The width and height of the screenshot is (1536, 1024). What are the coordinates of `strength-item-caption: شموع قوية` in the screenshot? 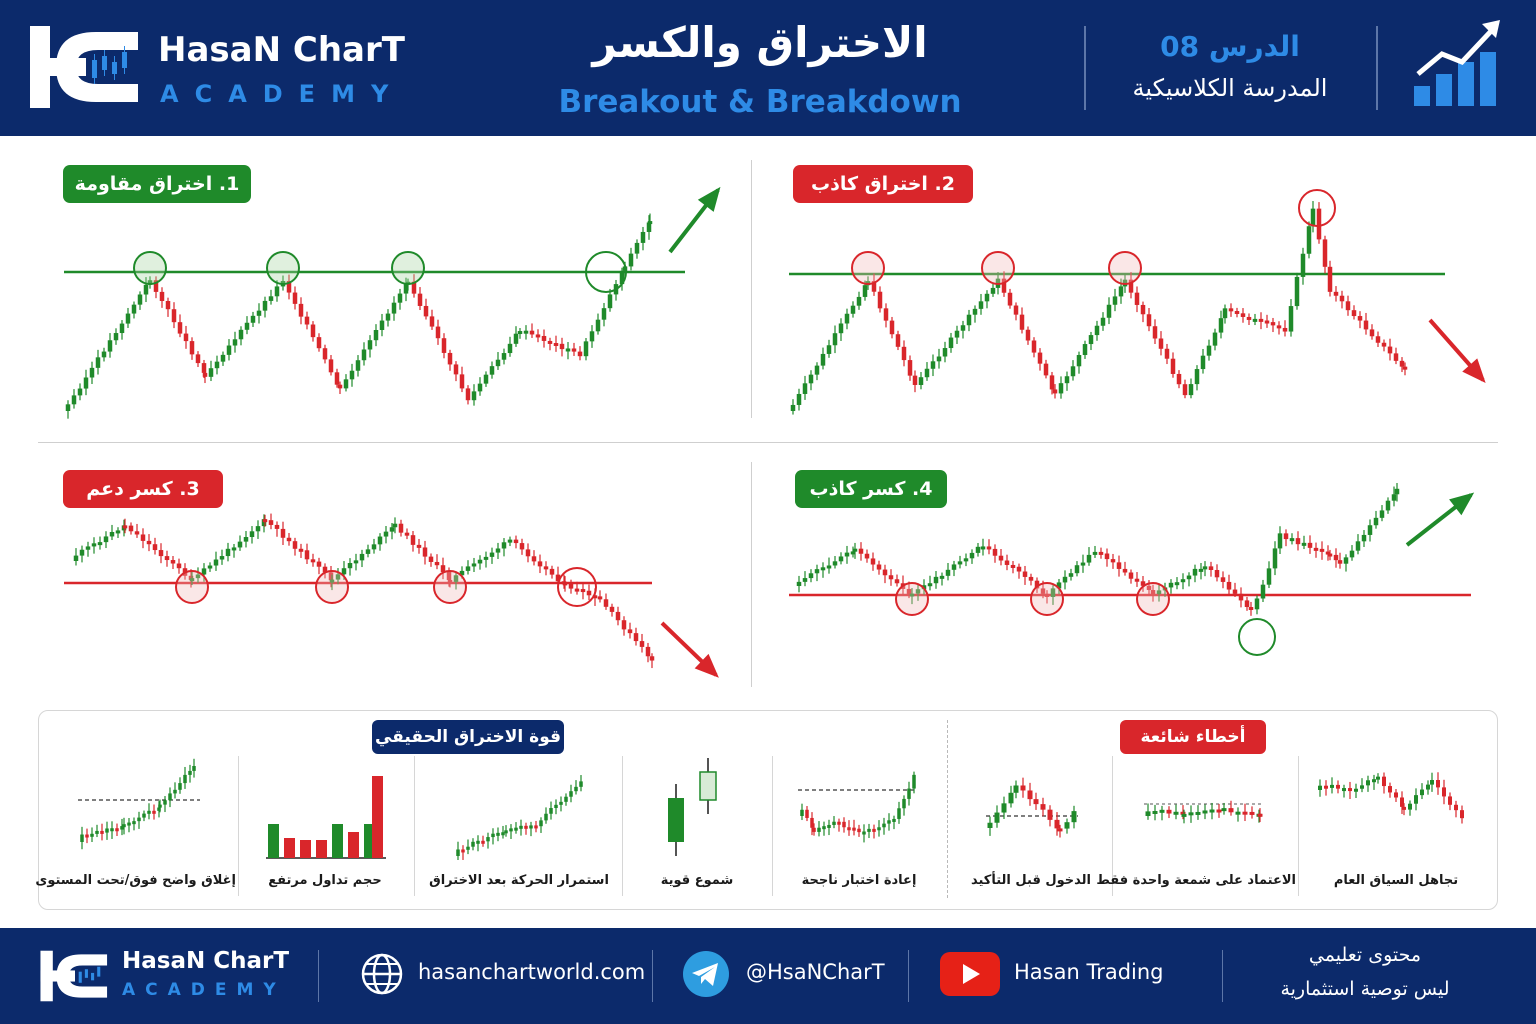 It's located at (697, 880).